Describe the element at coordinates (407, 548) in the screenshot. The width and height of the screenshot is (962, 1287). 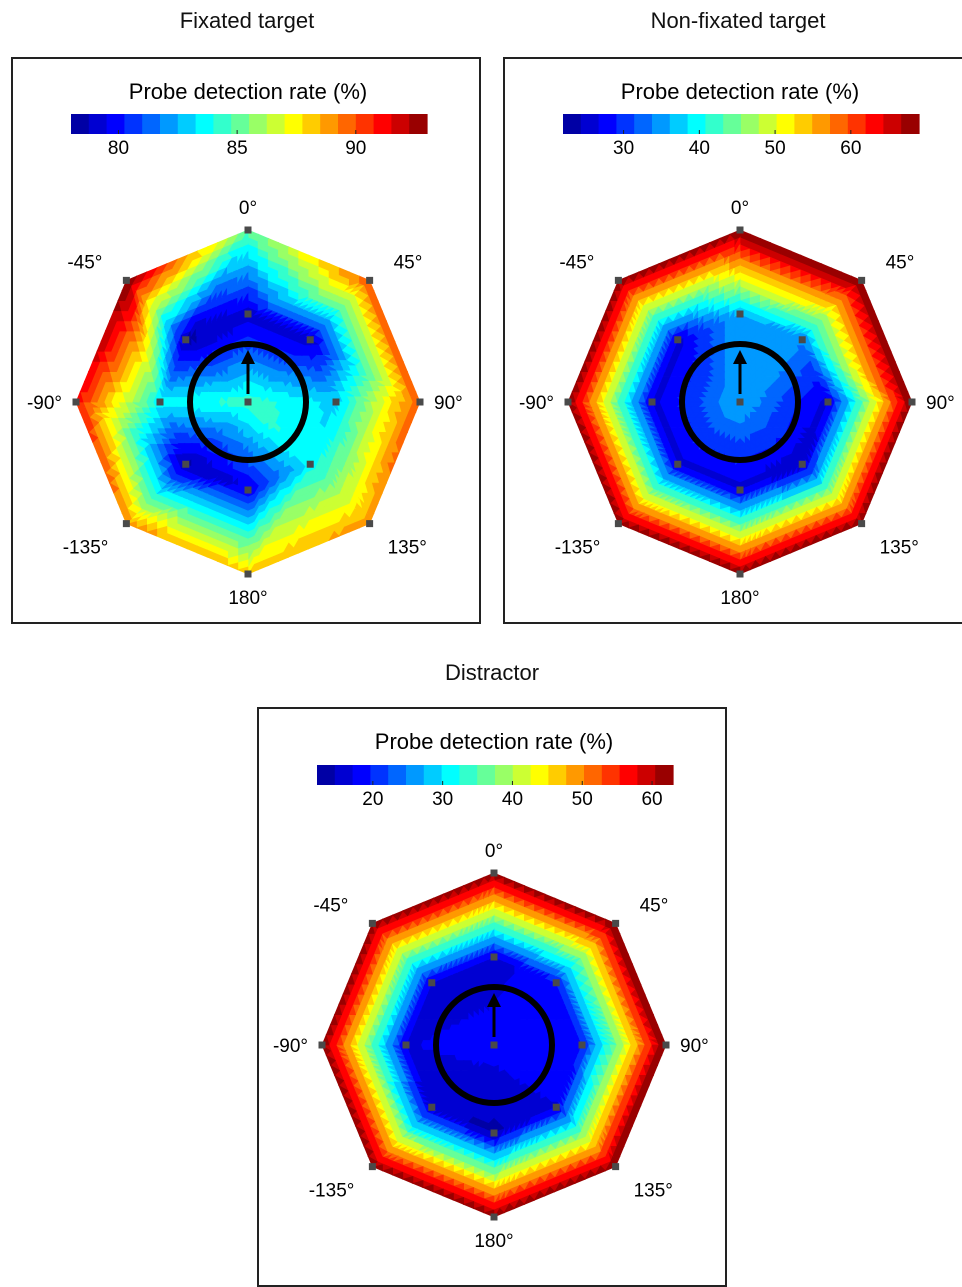
I see `angle-label: 135°` at that location.